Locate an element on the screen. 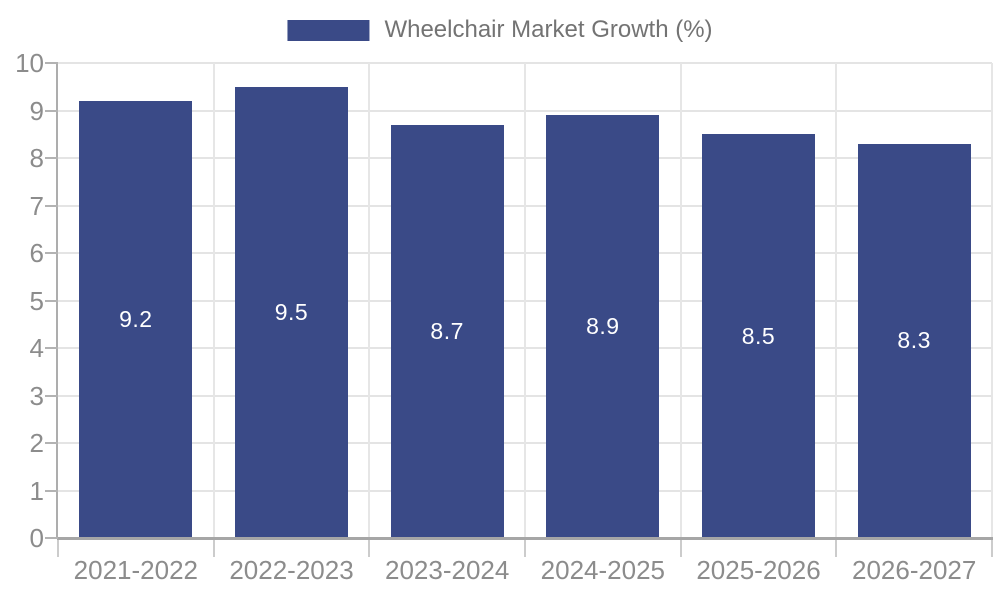  bar-value-label: 8.3 is located at coordinates (914, 340).